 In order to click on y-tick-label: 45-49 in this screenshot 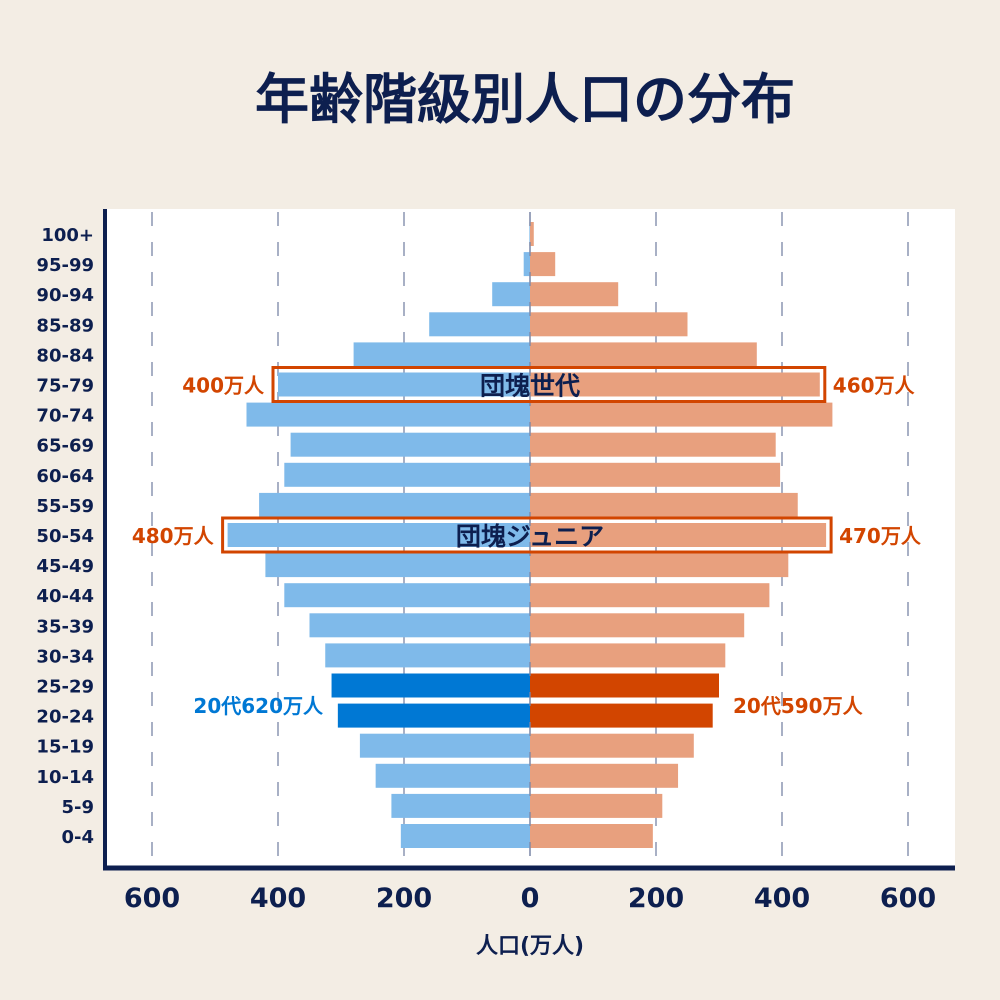, I will do `click(65, 566)`.